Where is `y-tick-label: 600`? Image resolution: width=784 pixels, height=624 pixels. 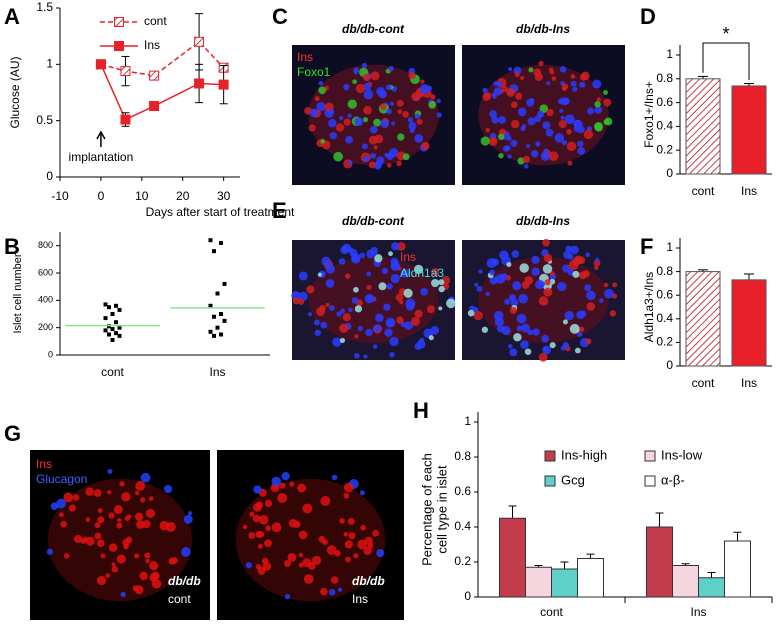
y-tick-label: 600 is located at coordinates (45, 272).